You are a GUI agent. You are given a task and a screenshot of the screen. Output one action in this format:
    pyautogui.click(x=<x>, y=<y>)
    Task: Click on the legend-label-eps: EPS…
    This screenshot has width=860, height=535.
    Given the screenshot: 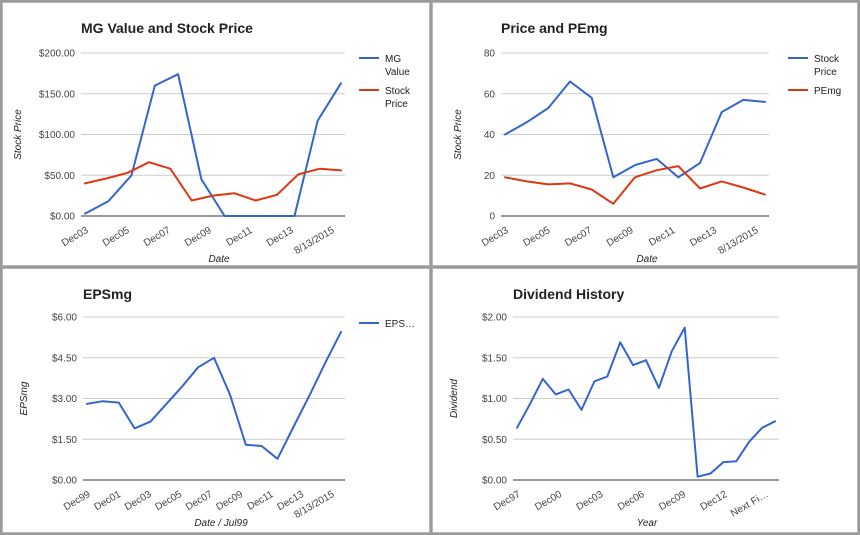 What is the action you would take?
    pyautogui.click(x=400, y=324)
    